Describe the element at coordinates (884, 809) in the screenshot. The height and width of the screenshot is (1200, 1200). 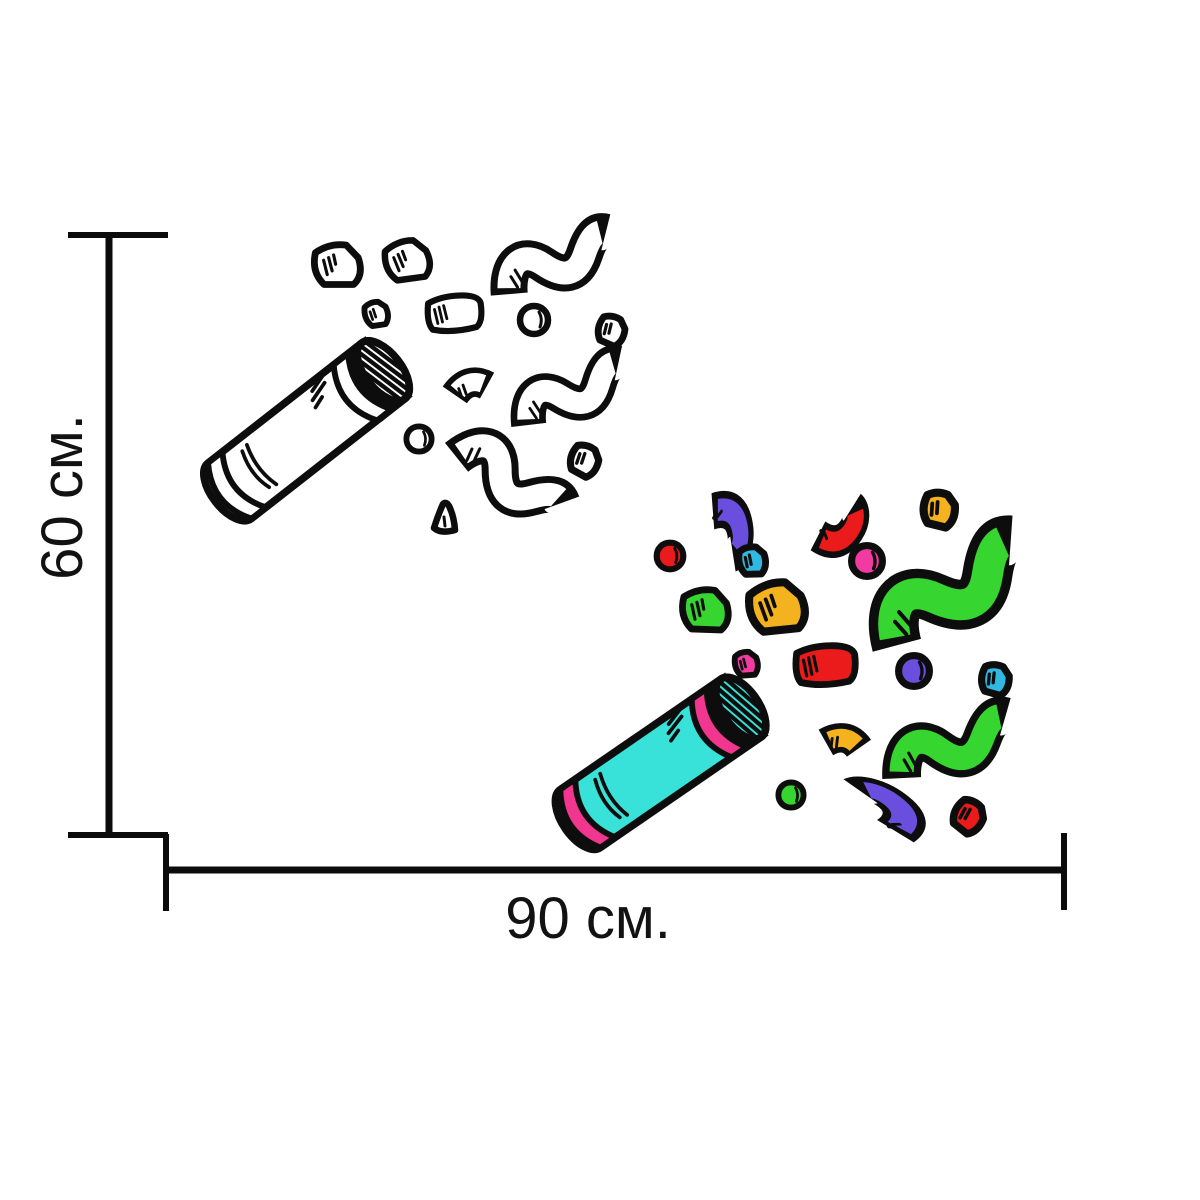
I see `confetti-purple-sock` at that location.